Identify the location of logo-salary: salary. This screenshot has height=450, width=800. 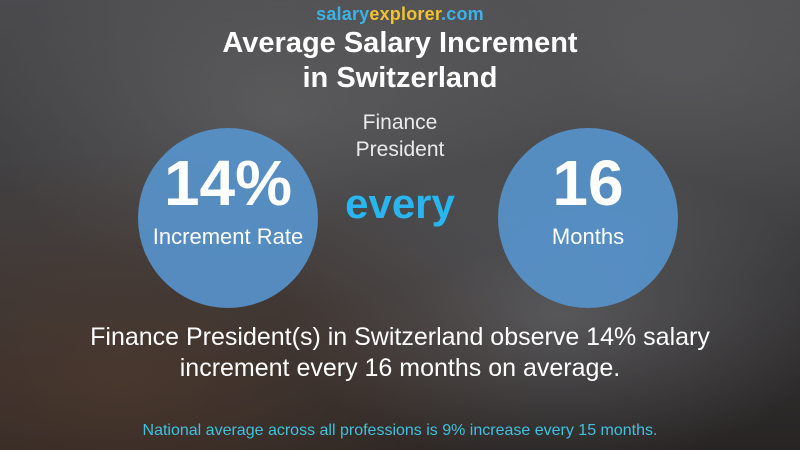
(343, 14).